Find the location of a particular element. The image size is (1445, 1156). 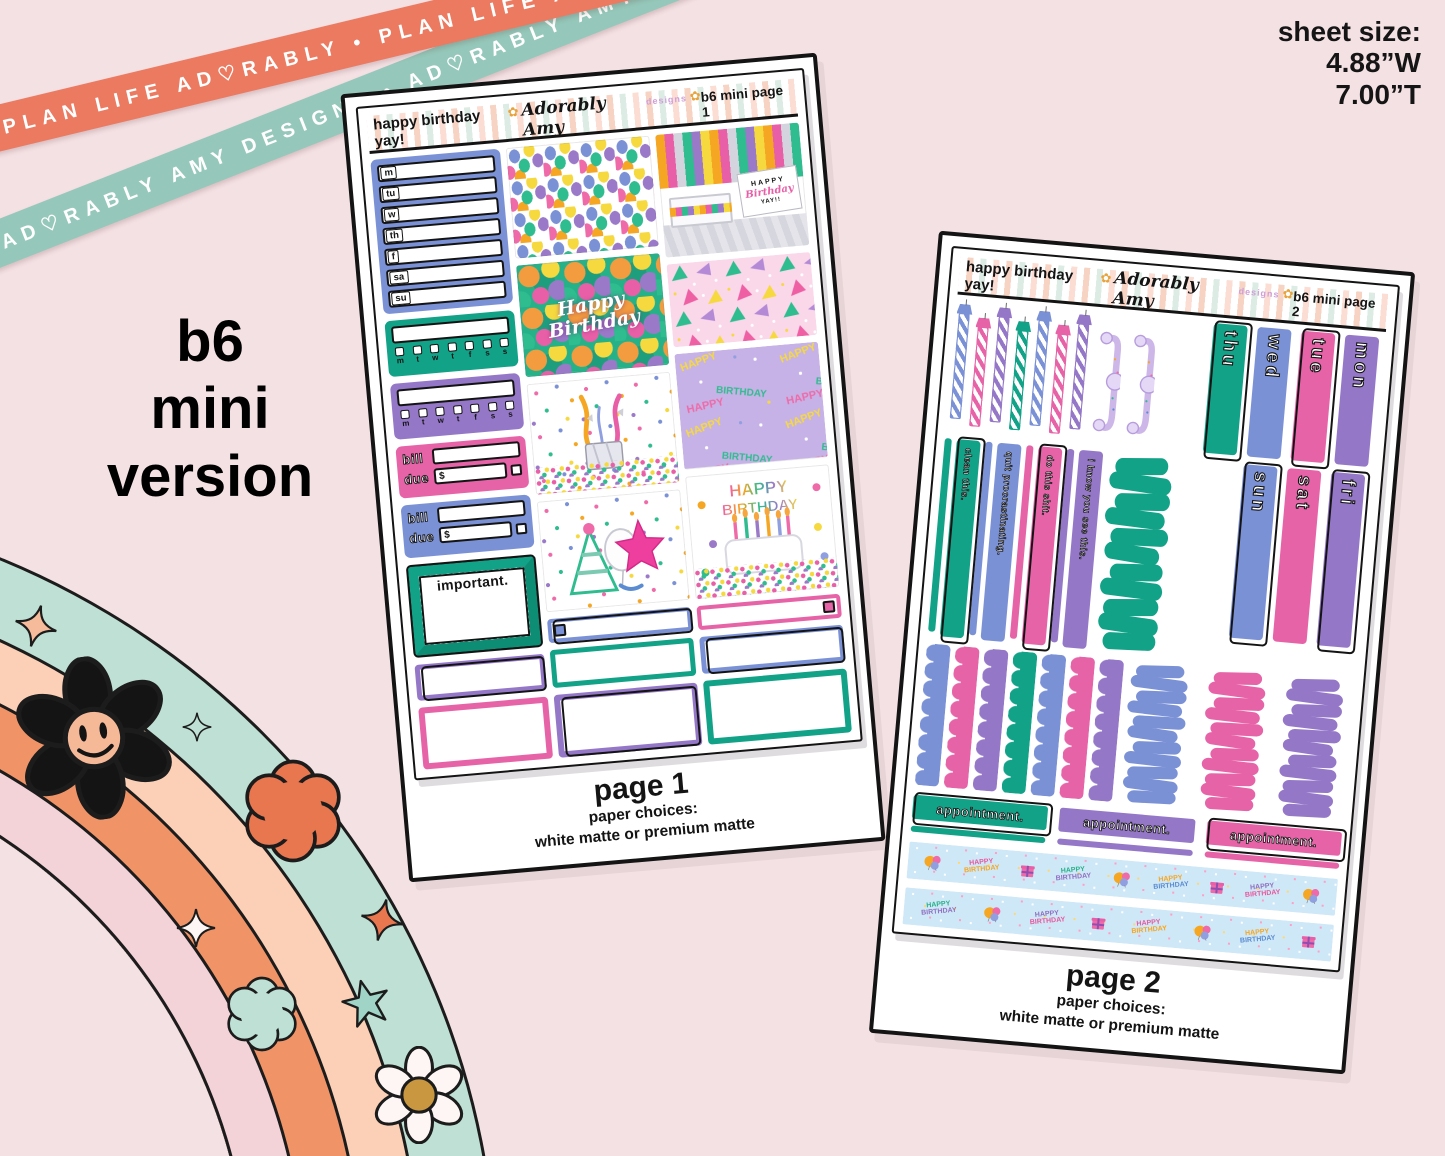

mint-flower-icon is located at coordinates (262, 1014).